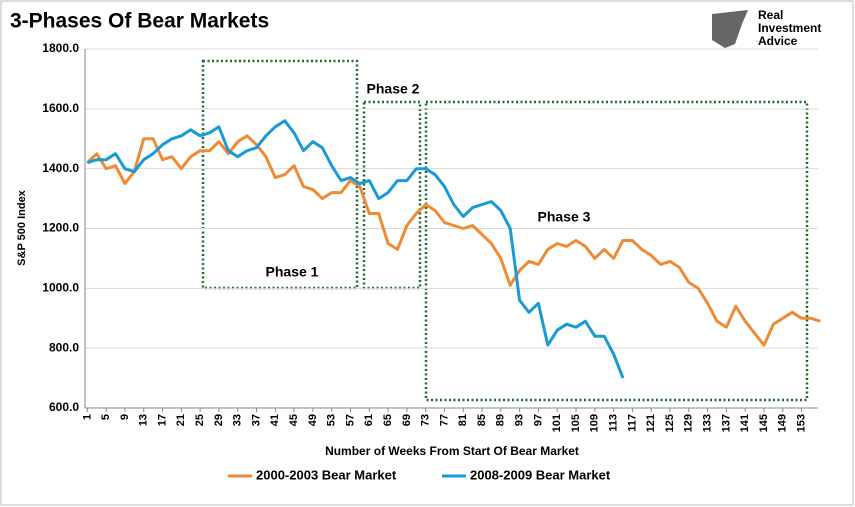 The image size is (855, 507). What do you see at coordinates (651, 423) in the screenshot?
I see `x-tick-label: 121` at bounding box center [651, 423].